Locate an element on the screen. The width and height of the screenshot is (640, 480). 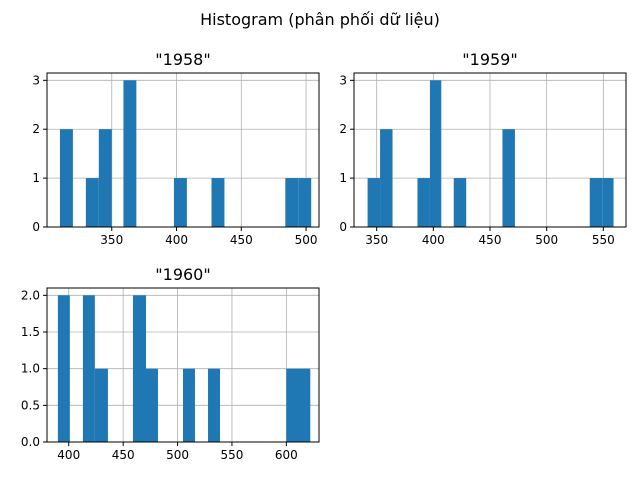
y-tick-label: 0.5 is located at coordinates (30, 405).